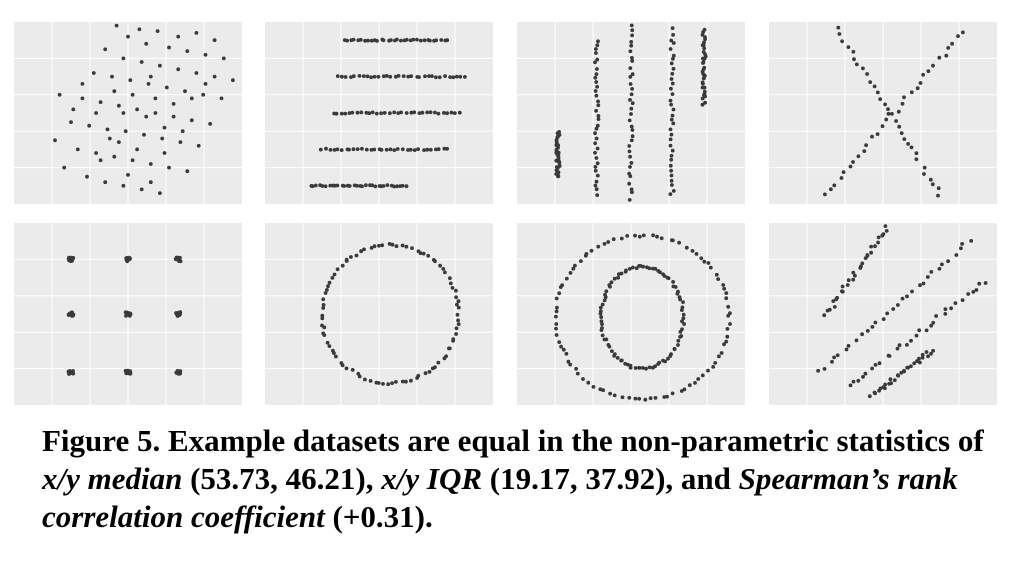  What do you see at coordinates (282, 478) in the screenshot?
I see `median-values: (53.73, 46.21),` at bounding box center [282, 478].